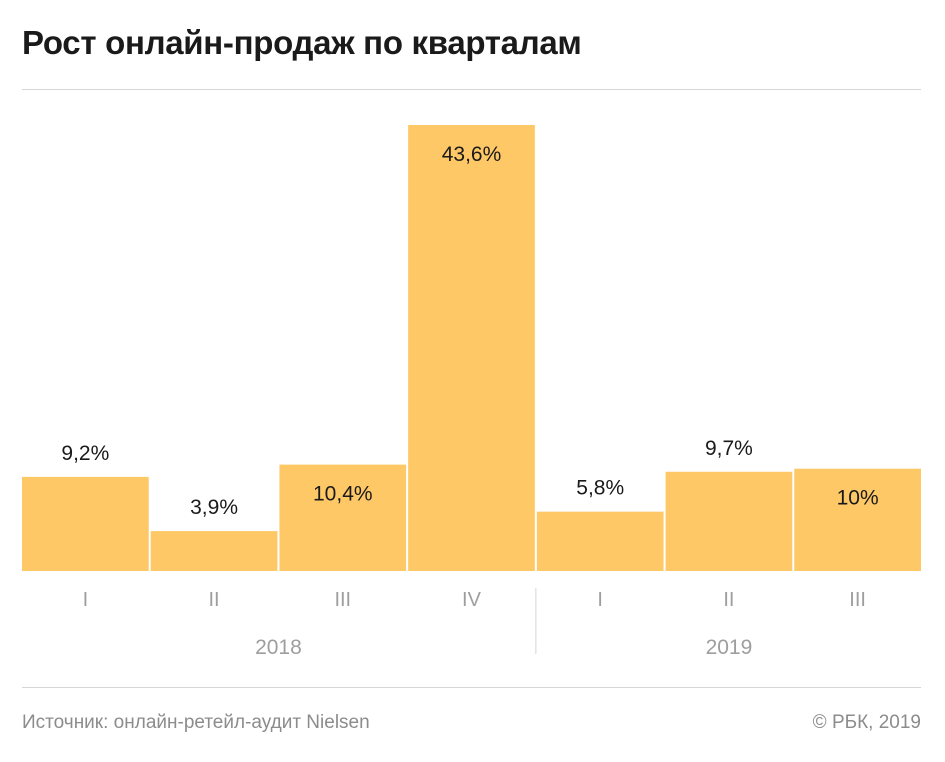  What do you see at coordinates (302, 42) in the screenshot?
I see `chart-title: Рост онлайн-продаж по кварталам` at bounding box center [302, 42].